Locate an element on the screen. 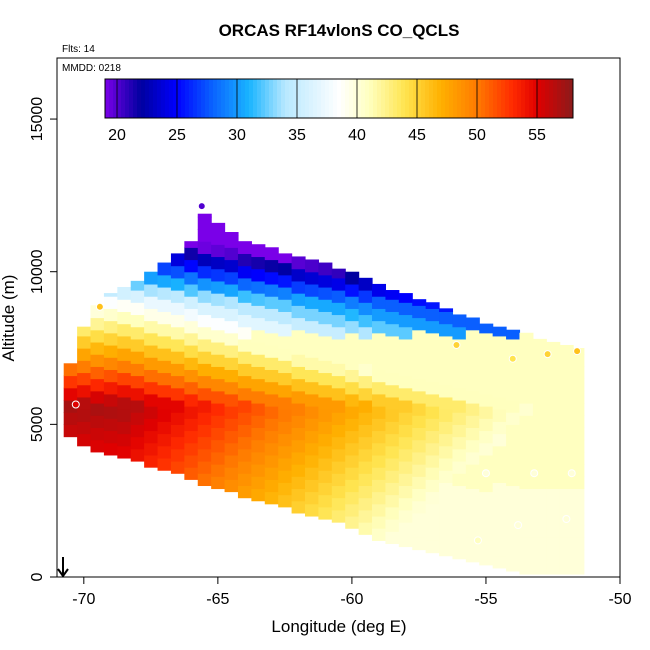  x-axis-label: Longitude (deg E) is located at coordinates (338, 626).